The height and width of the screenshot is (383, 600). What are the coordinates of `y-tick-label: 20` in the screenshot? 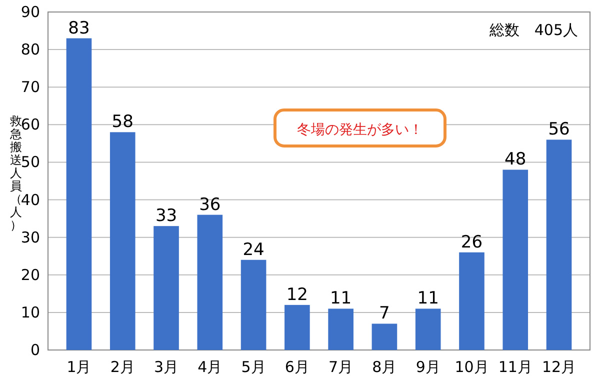 It's located at (30, 275).